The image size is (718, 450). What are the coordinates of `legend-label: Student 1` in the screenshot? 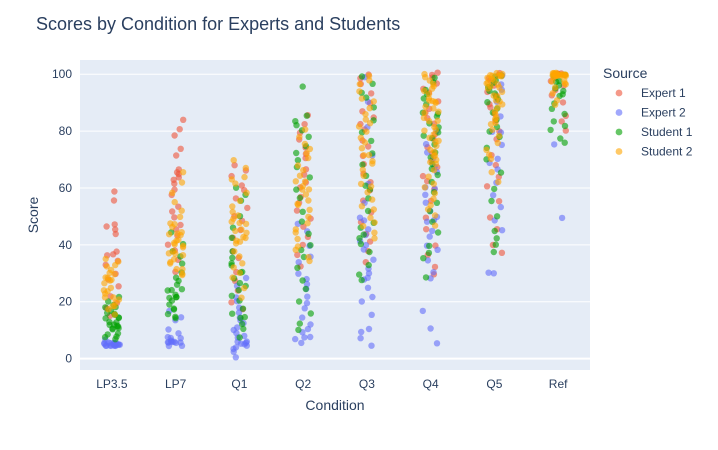 It's located at (667, 132).